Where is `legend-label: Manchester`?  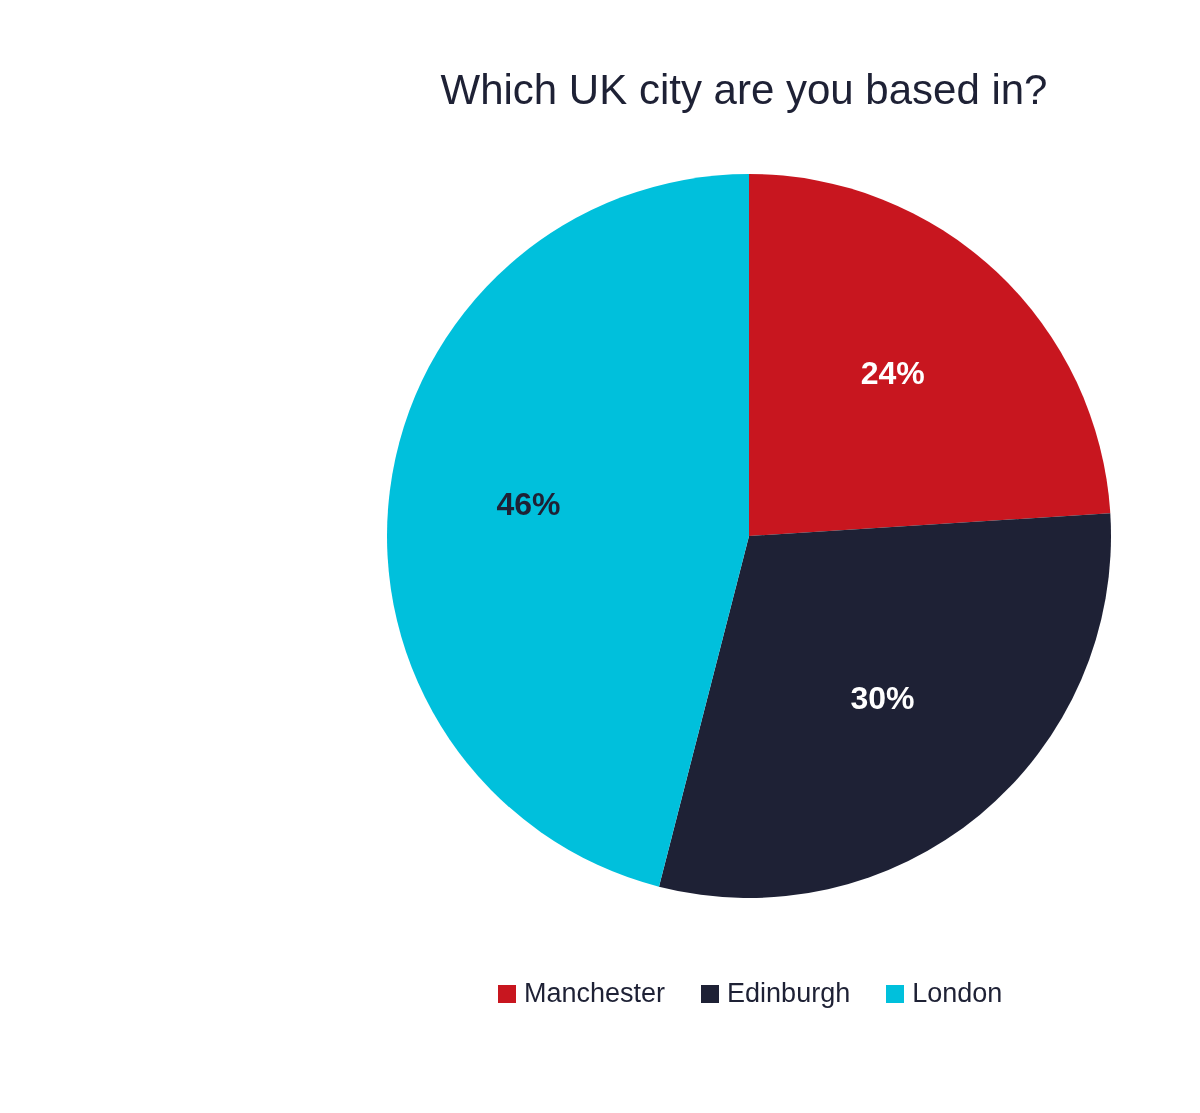 legend-label: Manchester is located at coordinates (595, 993).